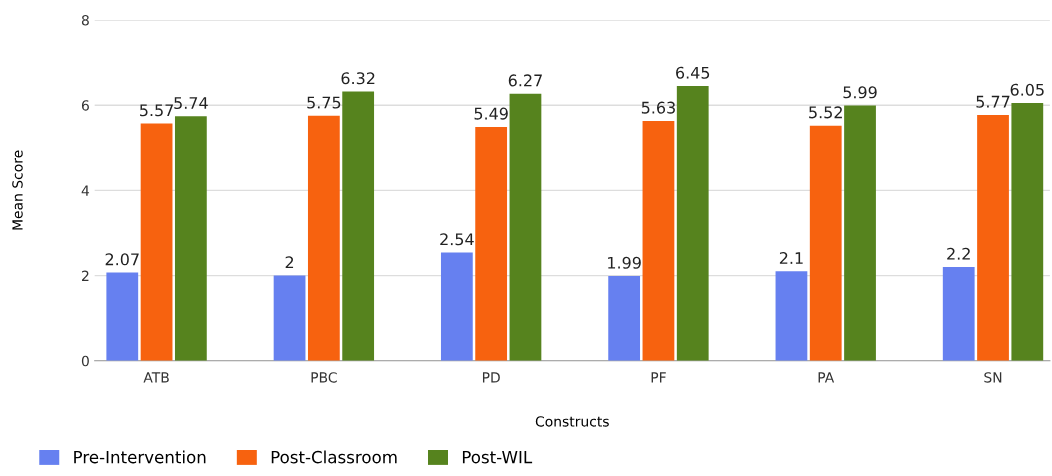  What do you see at coordinates (85, 275) in the screenshot?
I see `y-tick-label: 2` at bounding box center [85, 275].